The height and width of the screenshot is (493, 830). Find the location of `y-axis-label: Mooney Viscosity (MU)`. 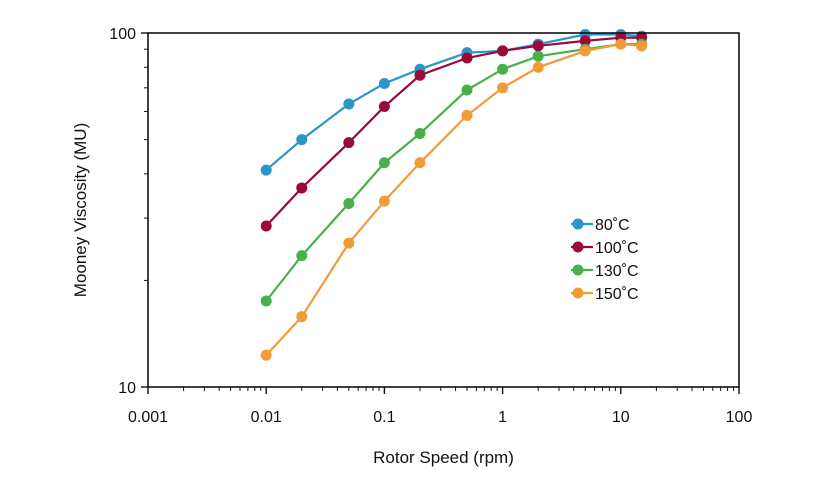

y-axis-label: Mooney Viscosity (MU) is located at coordinates (80, 210).